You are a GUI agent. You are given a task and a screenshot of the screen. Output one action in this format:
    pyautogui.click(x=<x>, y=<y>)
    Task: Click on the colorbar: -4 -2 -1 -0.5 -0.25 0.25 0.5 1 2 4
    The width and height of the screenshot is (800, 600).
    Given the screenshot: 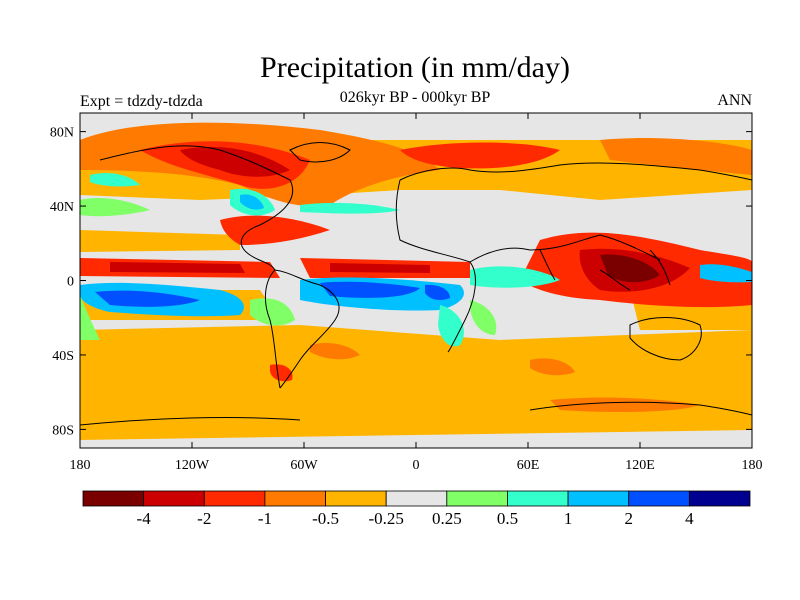 What is the action you would take?
    pyautogui.click(x=416, y=509)
    